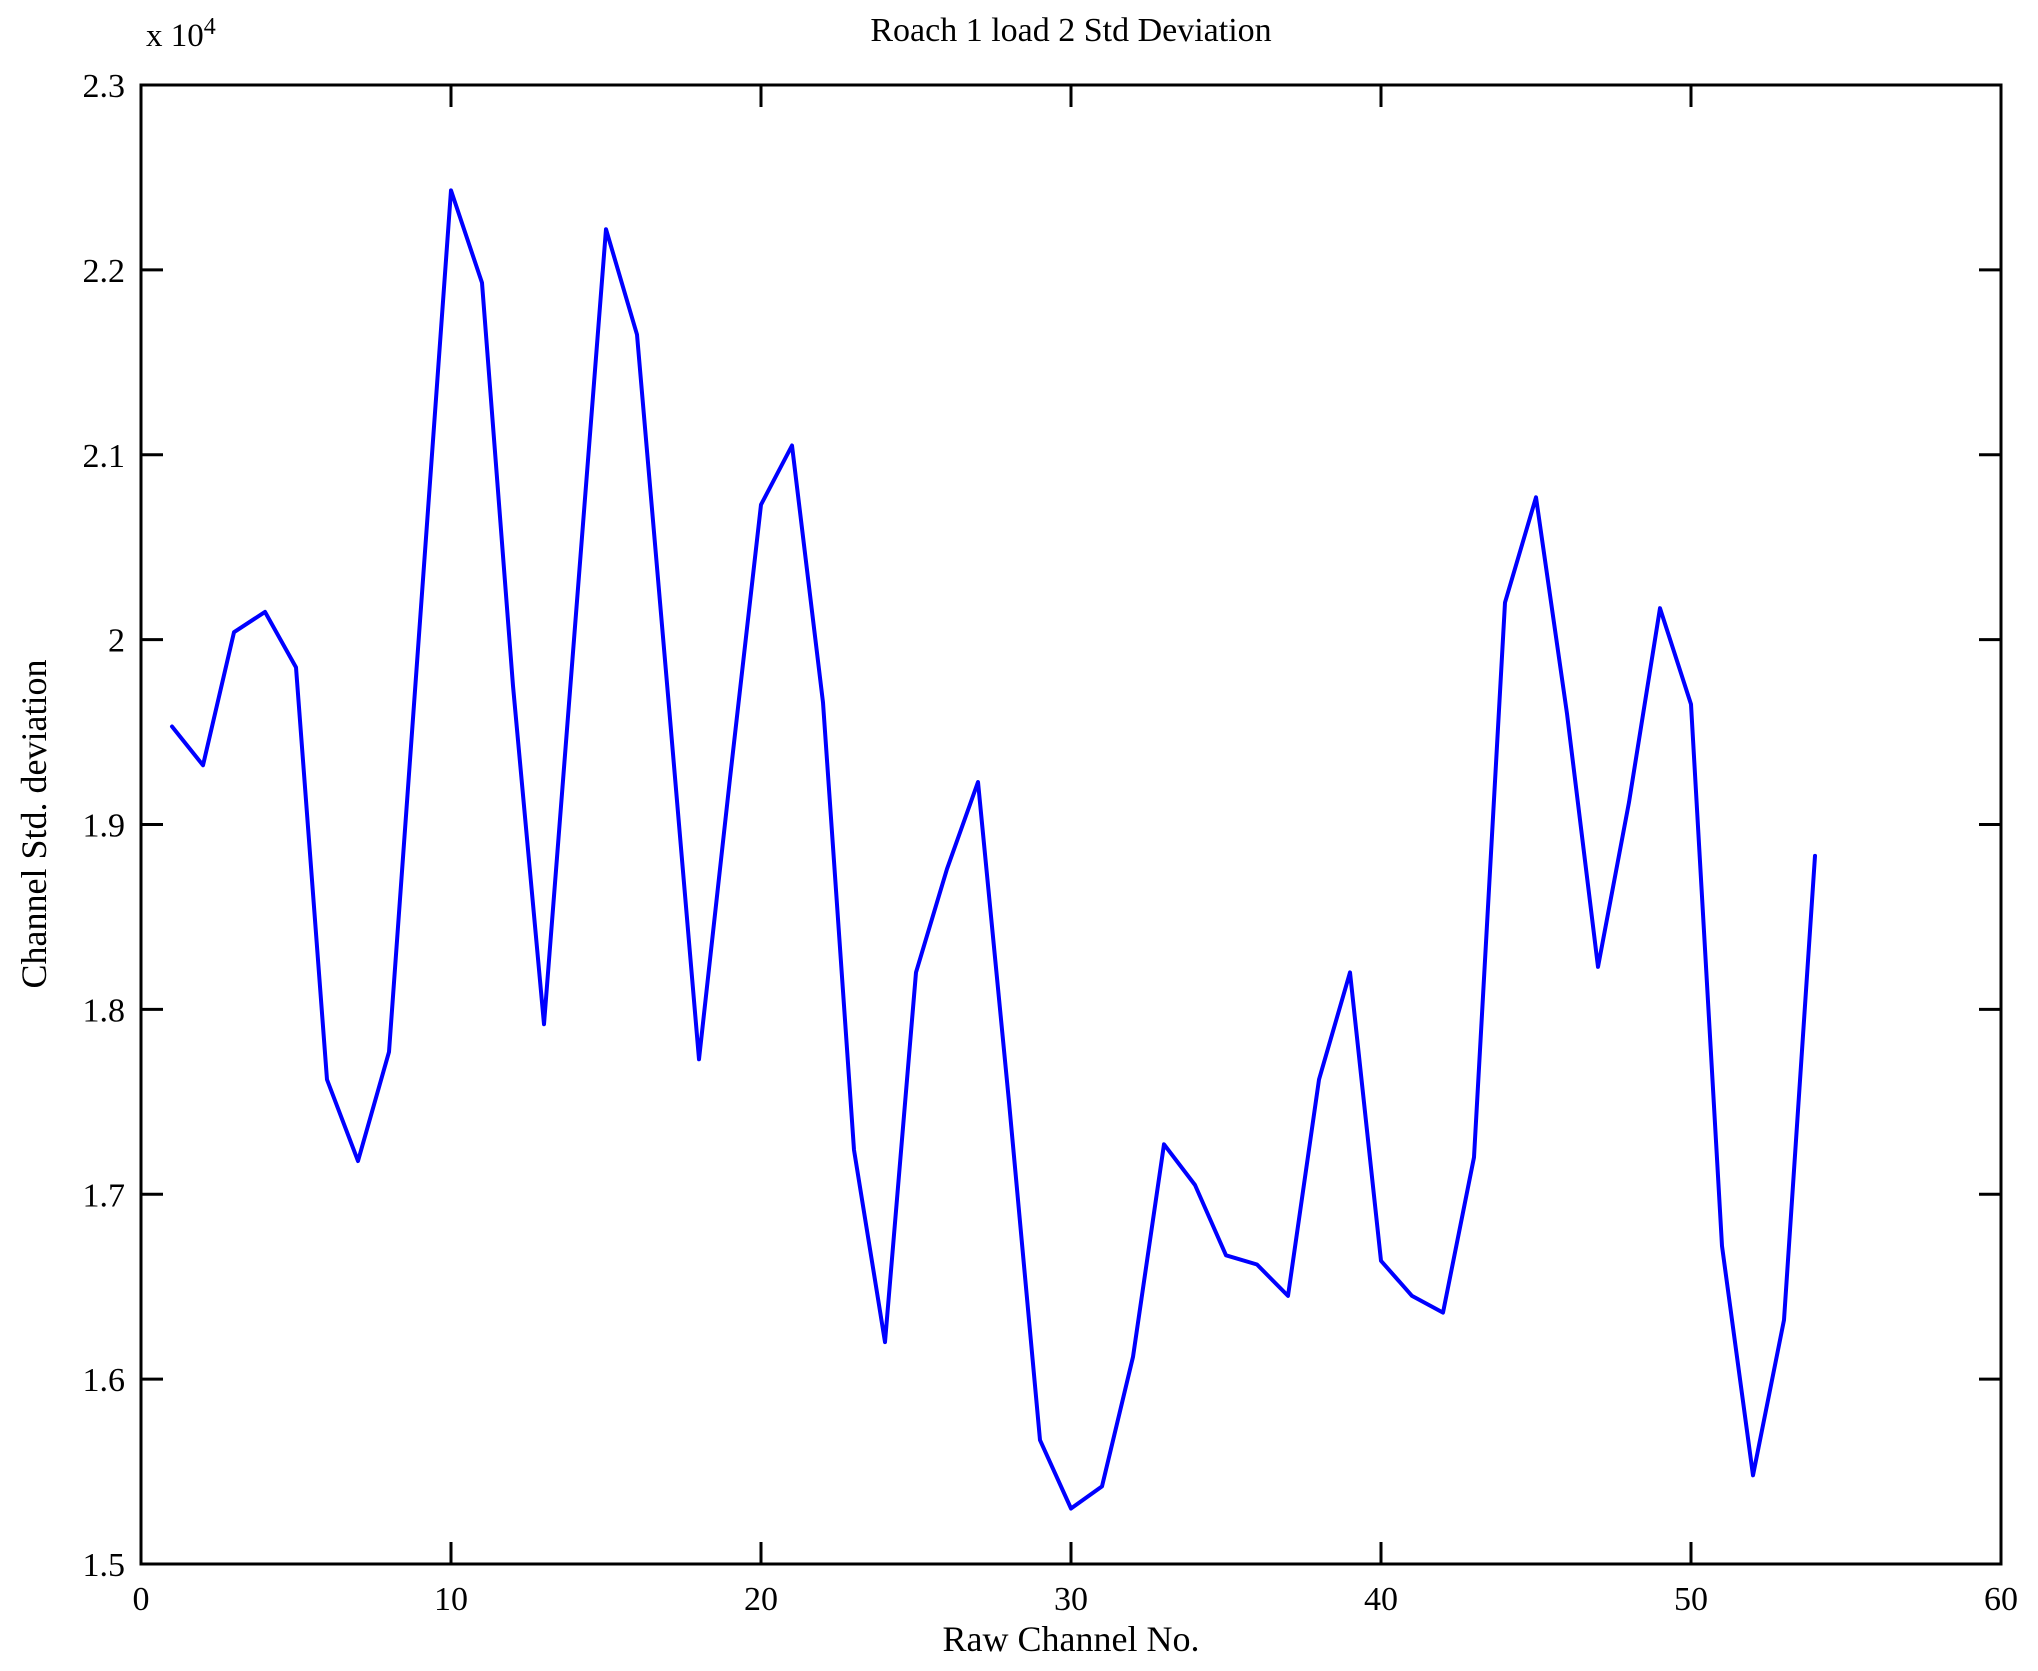  Describe the element at coordinates (34, 824) in the screenshot. I see `y-axis-label: Channel Std. deviation` at that location.